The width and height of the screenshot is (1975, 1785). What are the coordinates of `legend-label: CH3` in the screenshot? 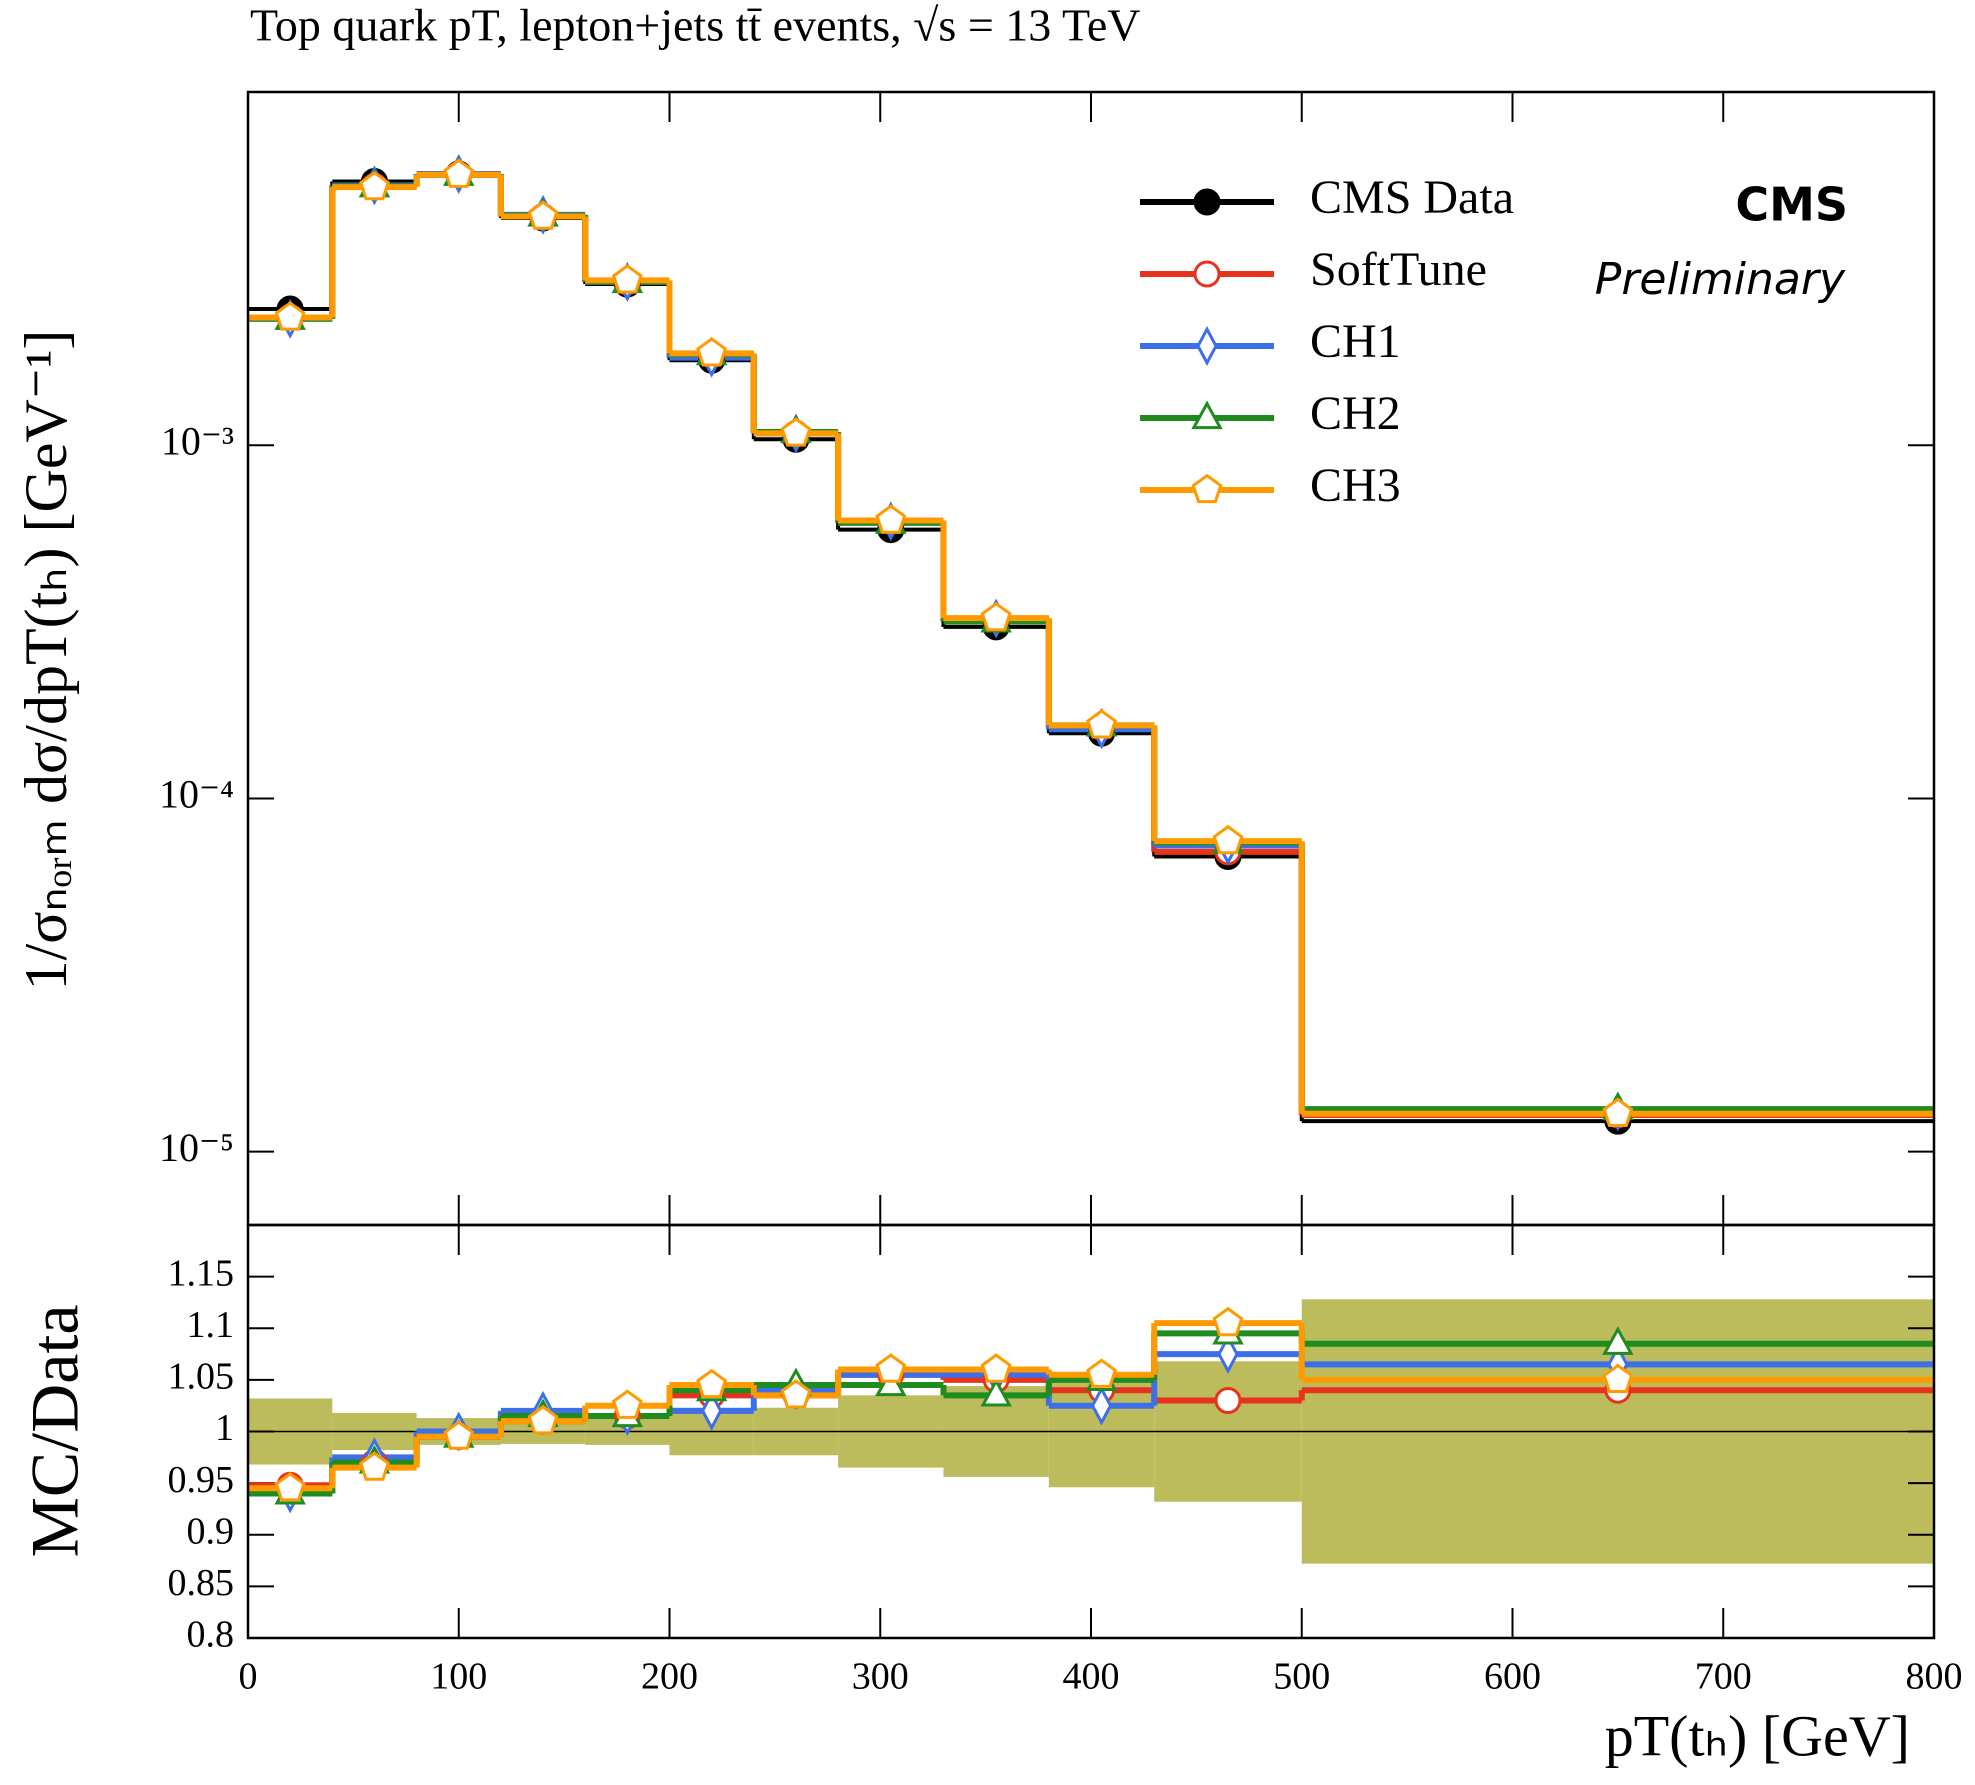 It's located at (1355, 485).